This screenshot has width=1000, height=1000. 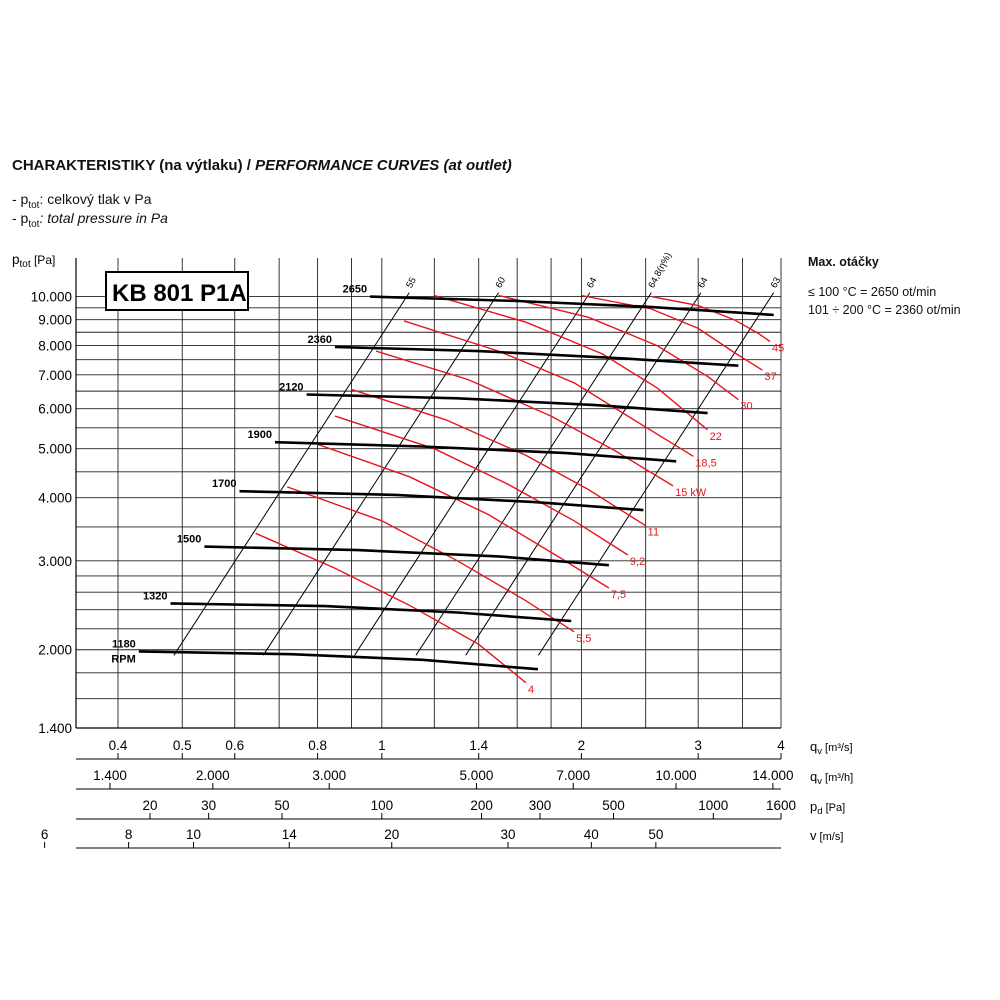 What do you see at coordinates (55, 409) in the screenshot?
I see `y-tick-label: 6.000` at bounding box center [55, 409].